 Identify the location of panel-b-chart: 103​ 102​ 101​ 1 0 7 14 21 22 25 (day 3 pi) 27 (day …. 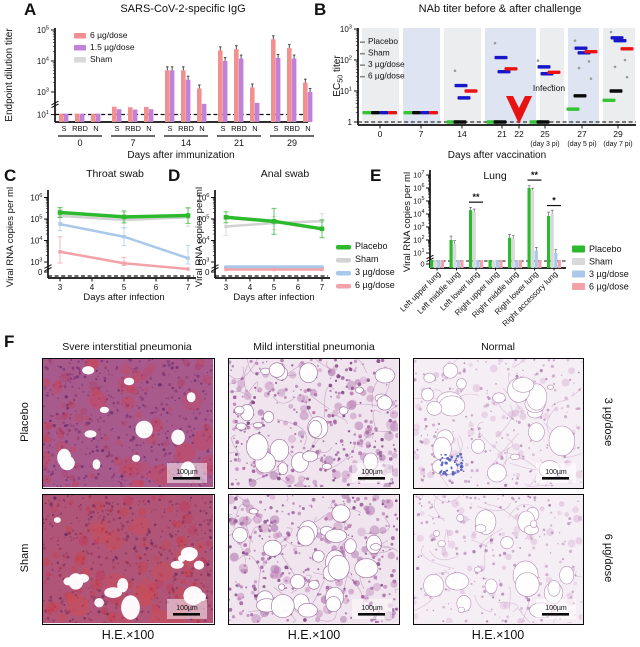
(484, 92).